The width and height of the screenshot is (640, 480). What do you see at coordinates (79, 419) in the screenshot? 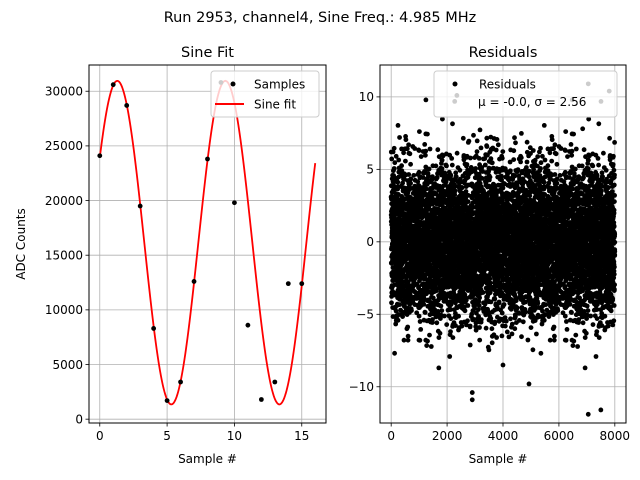
I see `sine-fit-y-tick-label: 0` at bounding box center [79, 419].